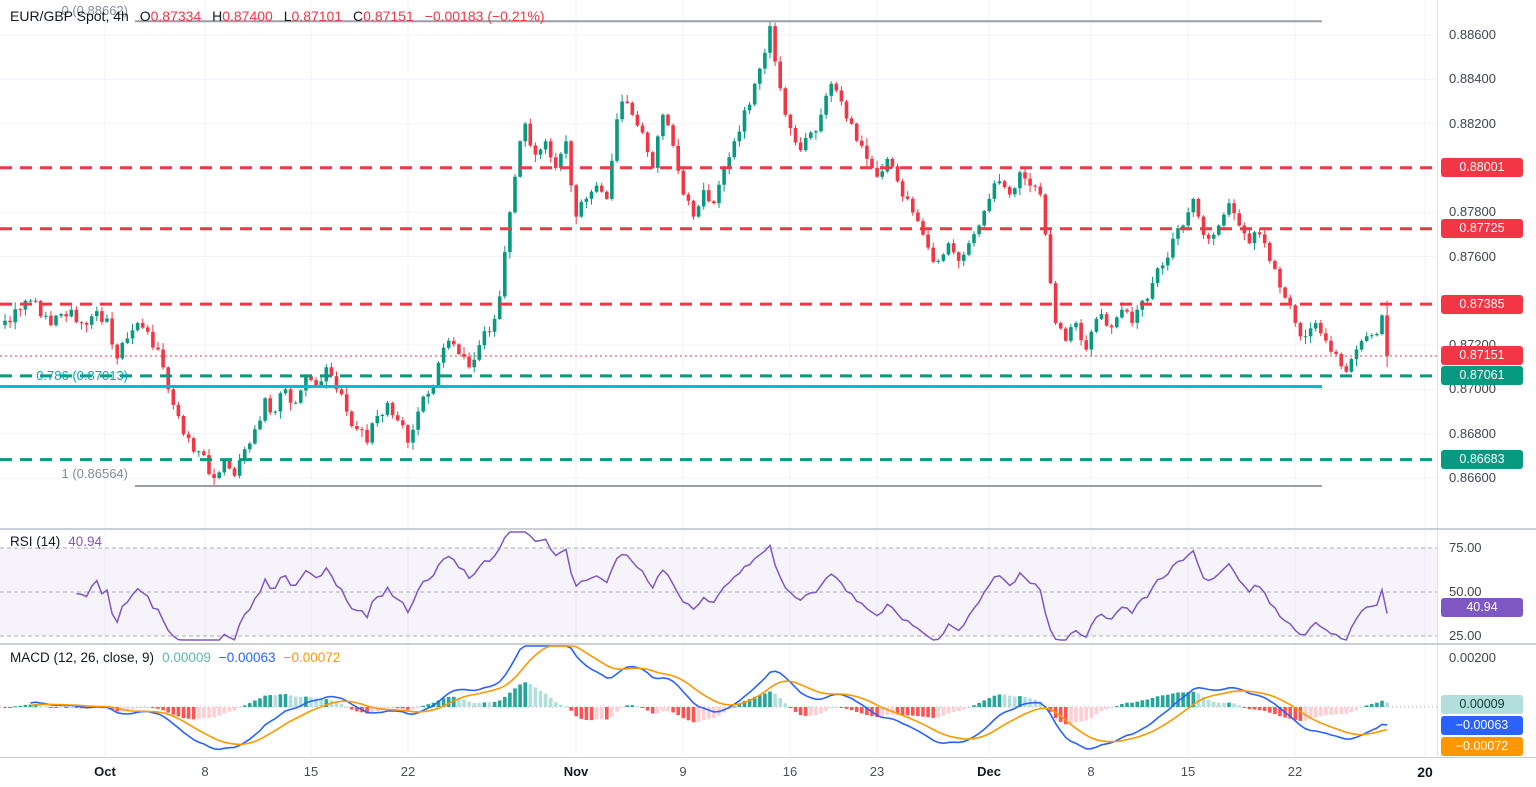  Describe the element at coordinates (683, 771) in the screenshot. I see `time-axis-label: 9` at that location.